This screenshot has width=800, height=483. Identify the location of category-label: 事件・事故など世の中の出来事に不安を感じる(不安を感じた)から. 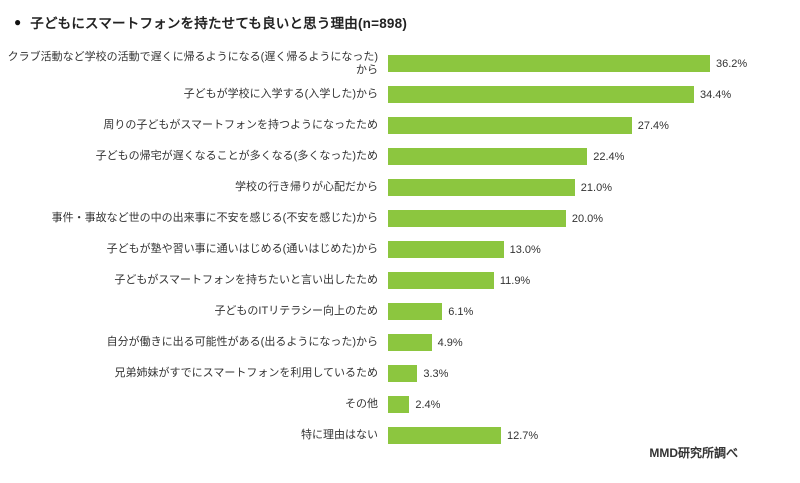
(214, 218).